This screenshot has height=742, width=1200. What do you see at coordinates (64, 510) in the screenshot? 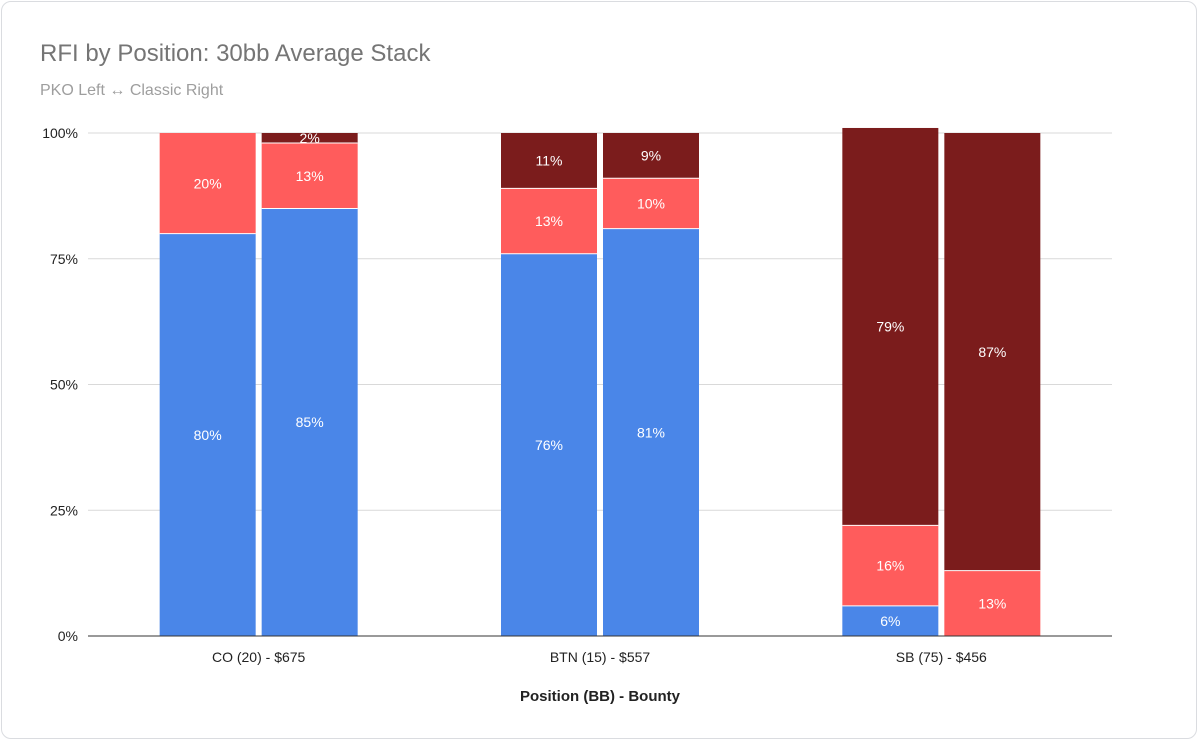
I see `y-tick-label: 25%` at bounding box center [64, 510].